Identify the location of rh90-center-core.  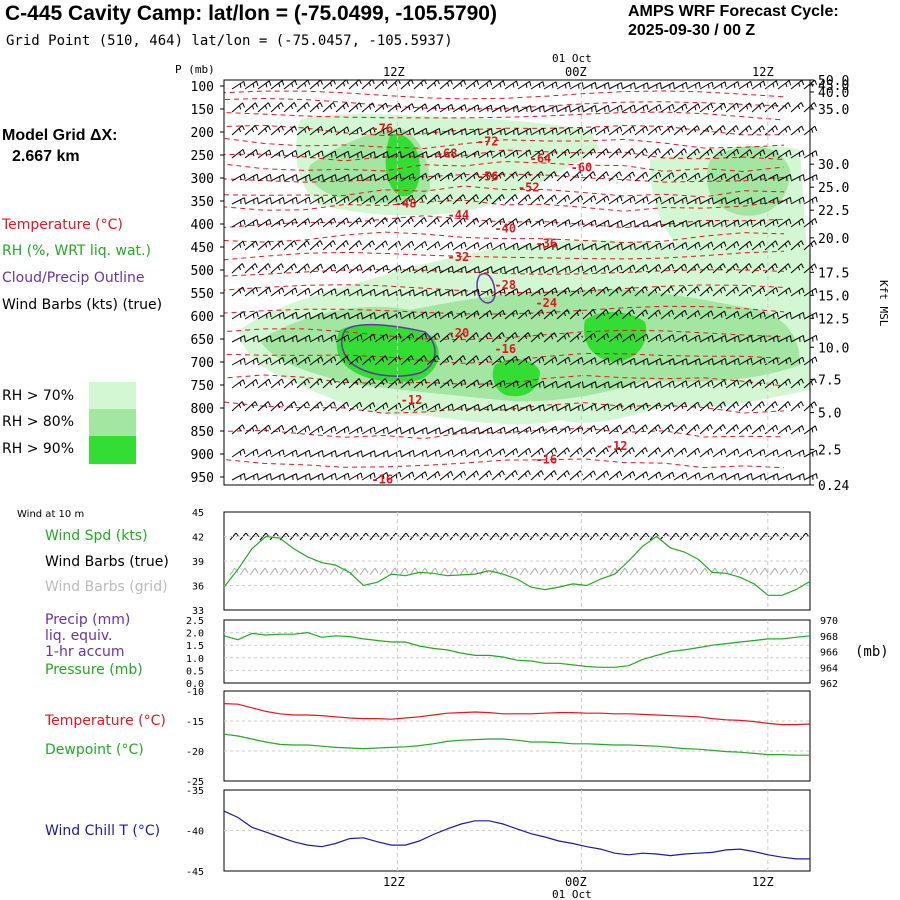
(516, 378).